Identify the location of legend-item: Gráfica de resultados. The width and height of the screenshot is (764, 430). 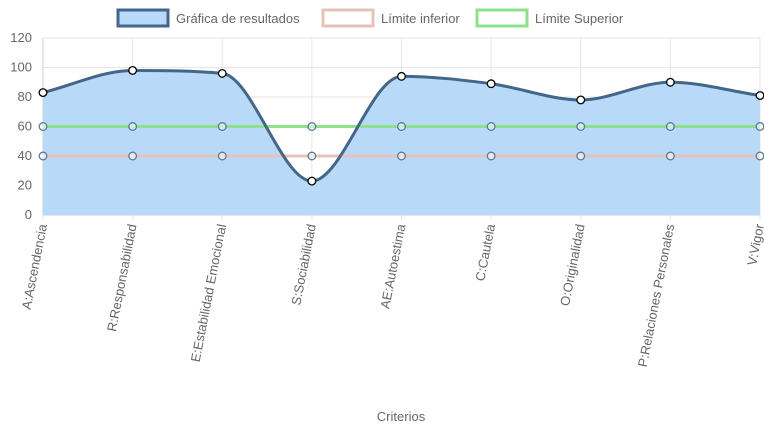
(208, 18).